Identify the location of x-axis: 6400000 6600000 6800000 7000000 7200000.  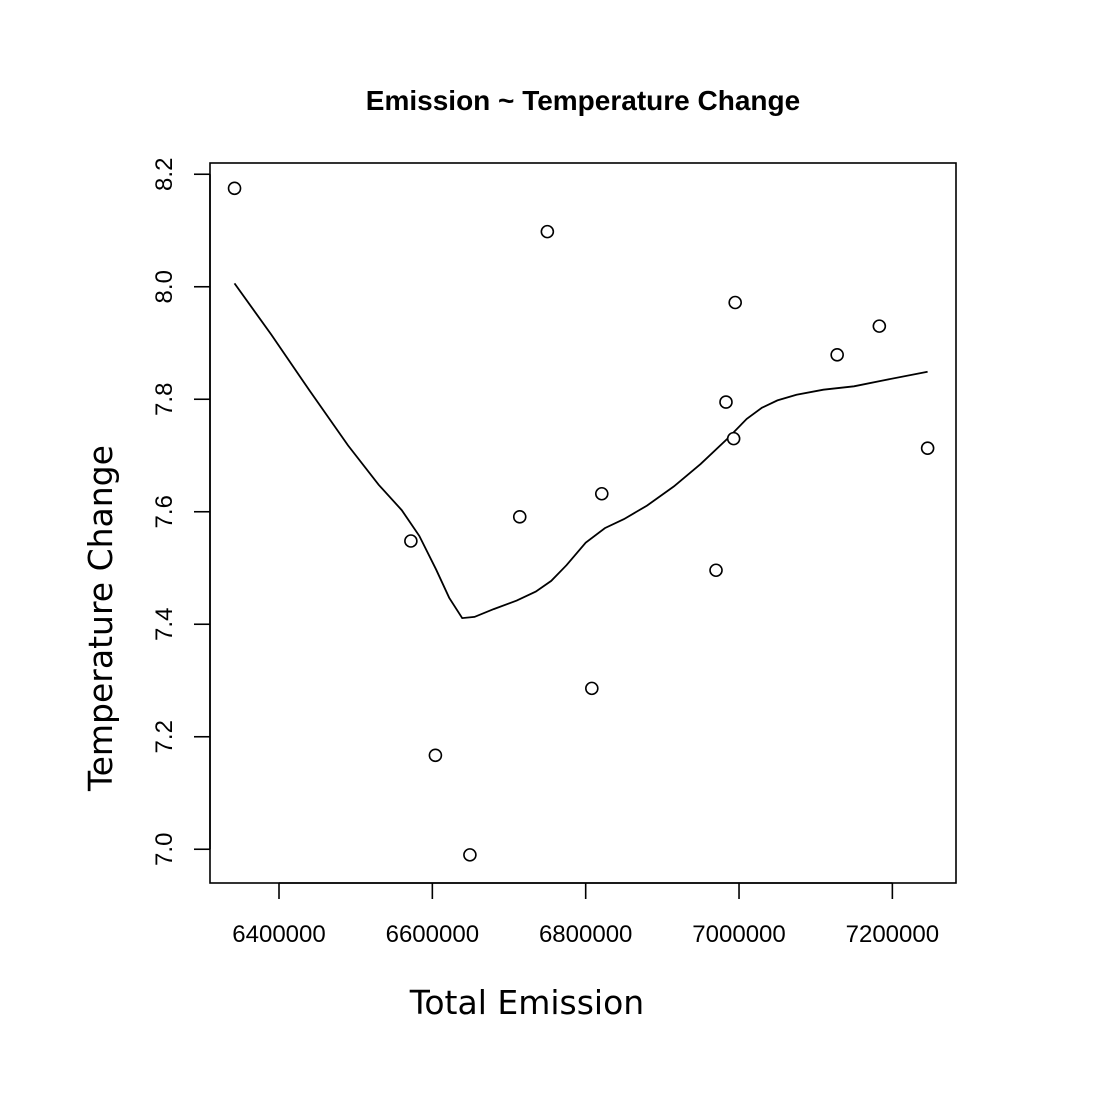
(585, 915).